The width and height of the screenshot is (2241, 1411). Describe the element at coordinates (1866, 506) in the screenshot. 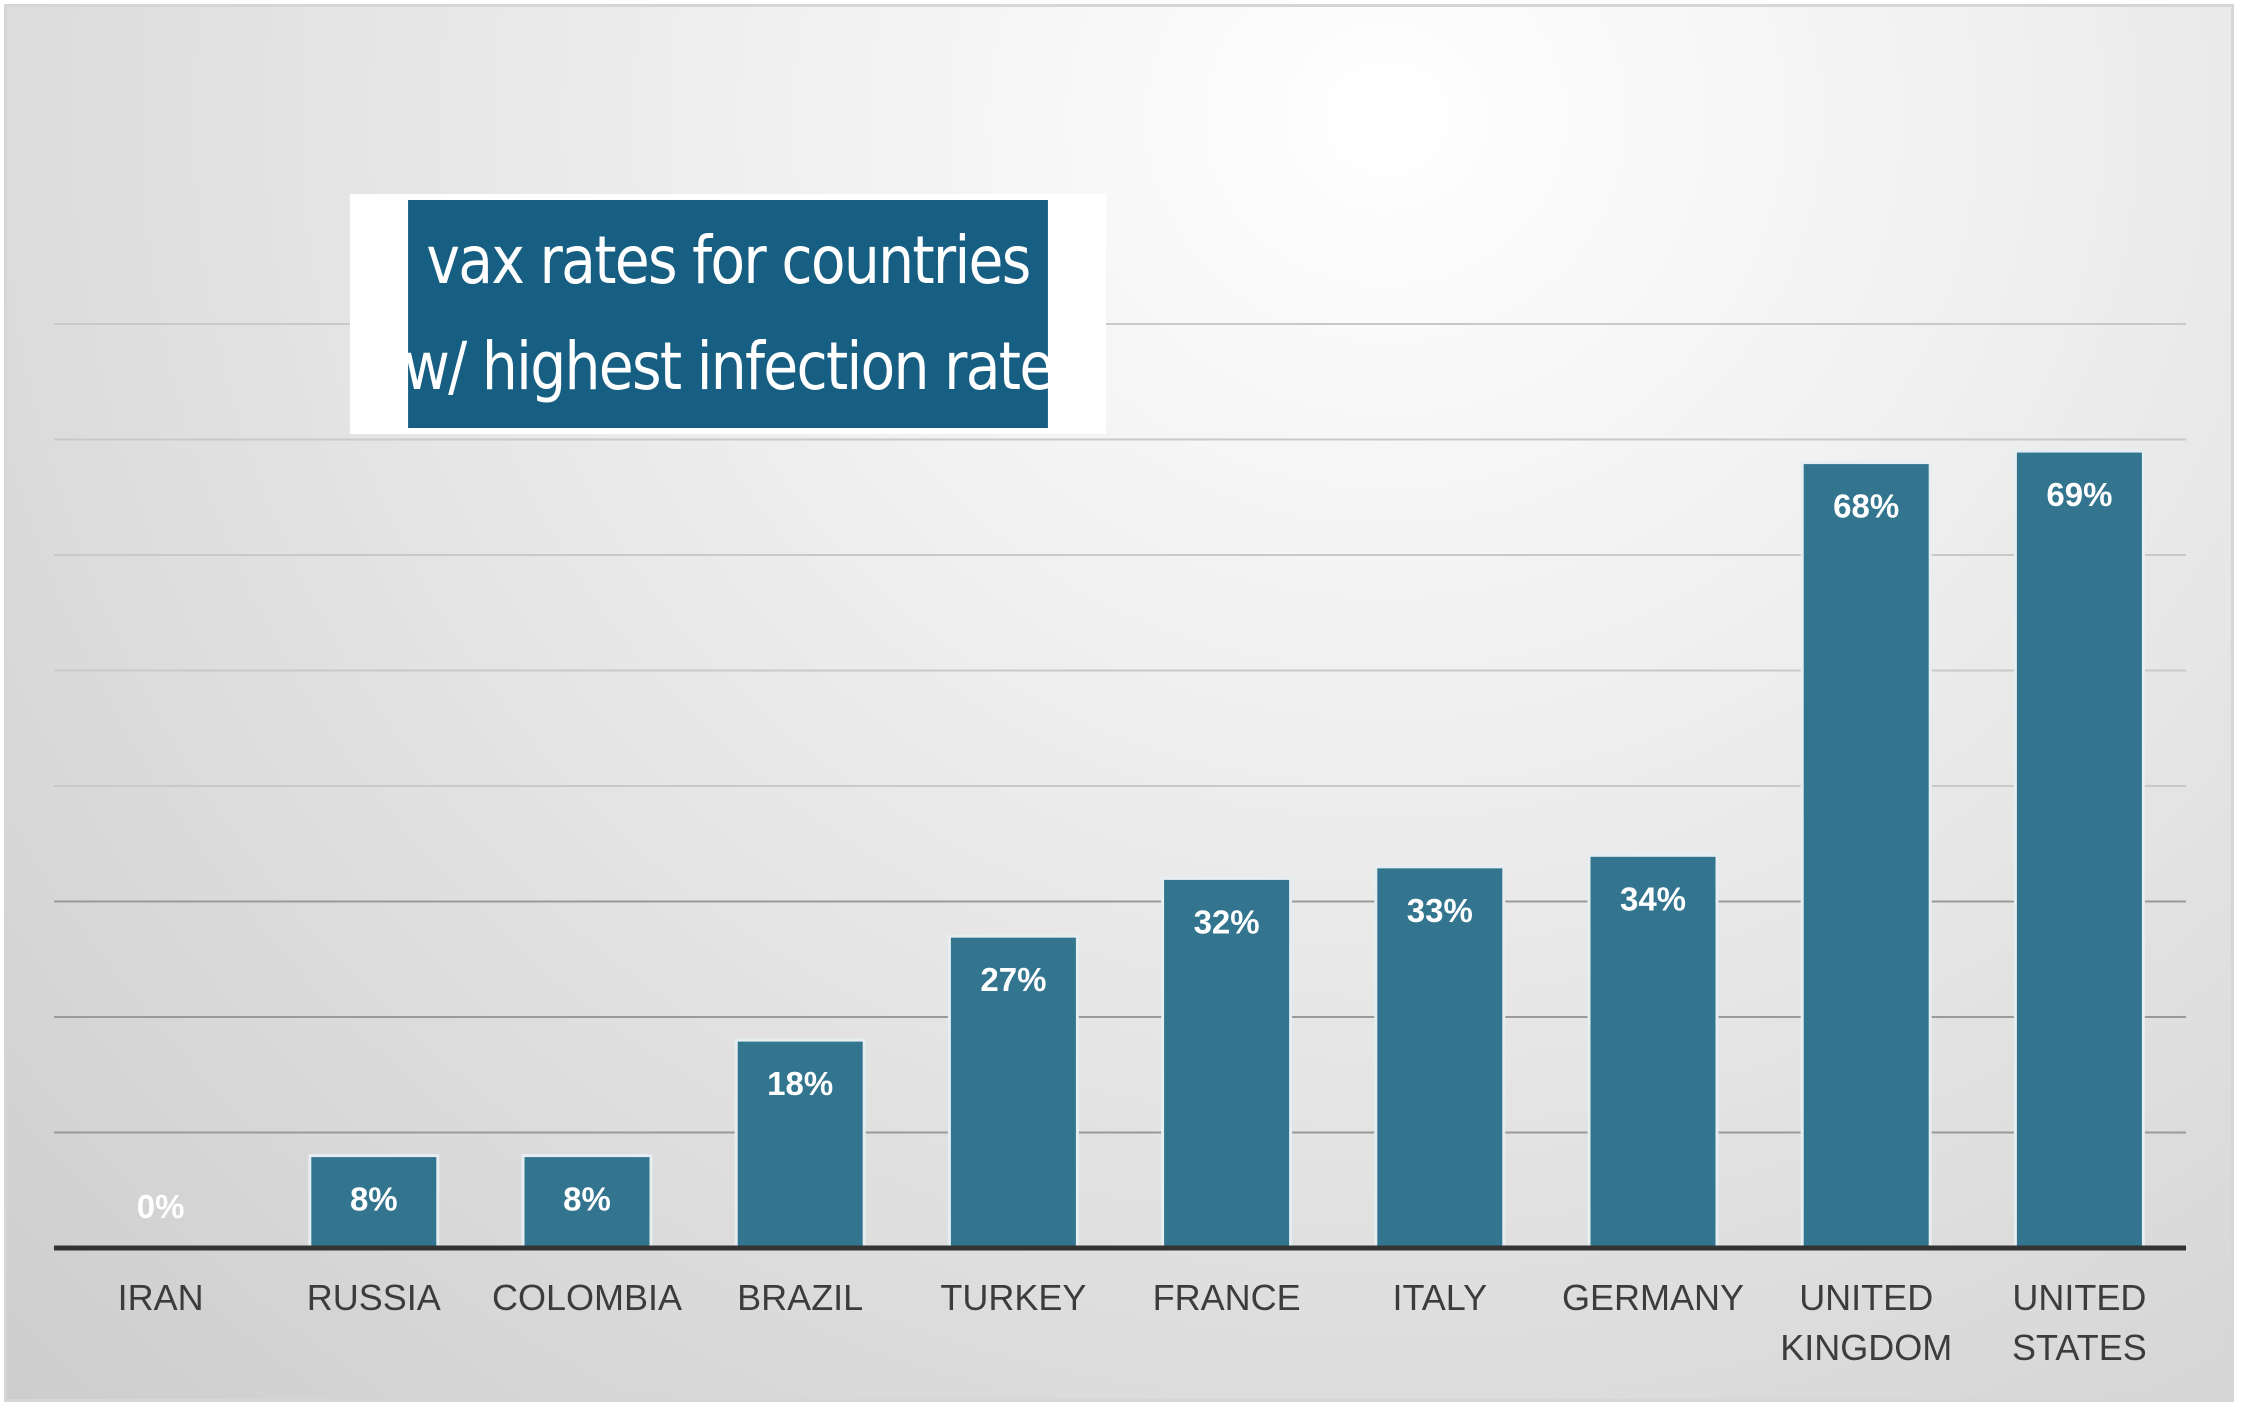

I see `value-label: 68%` at that location.